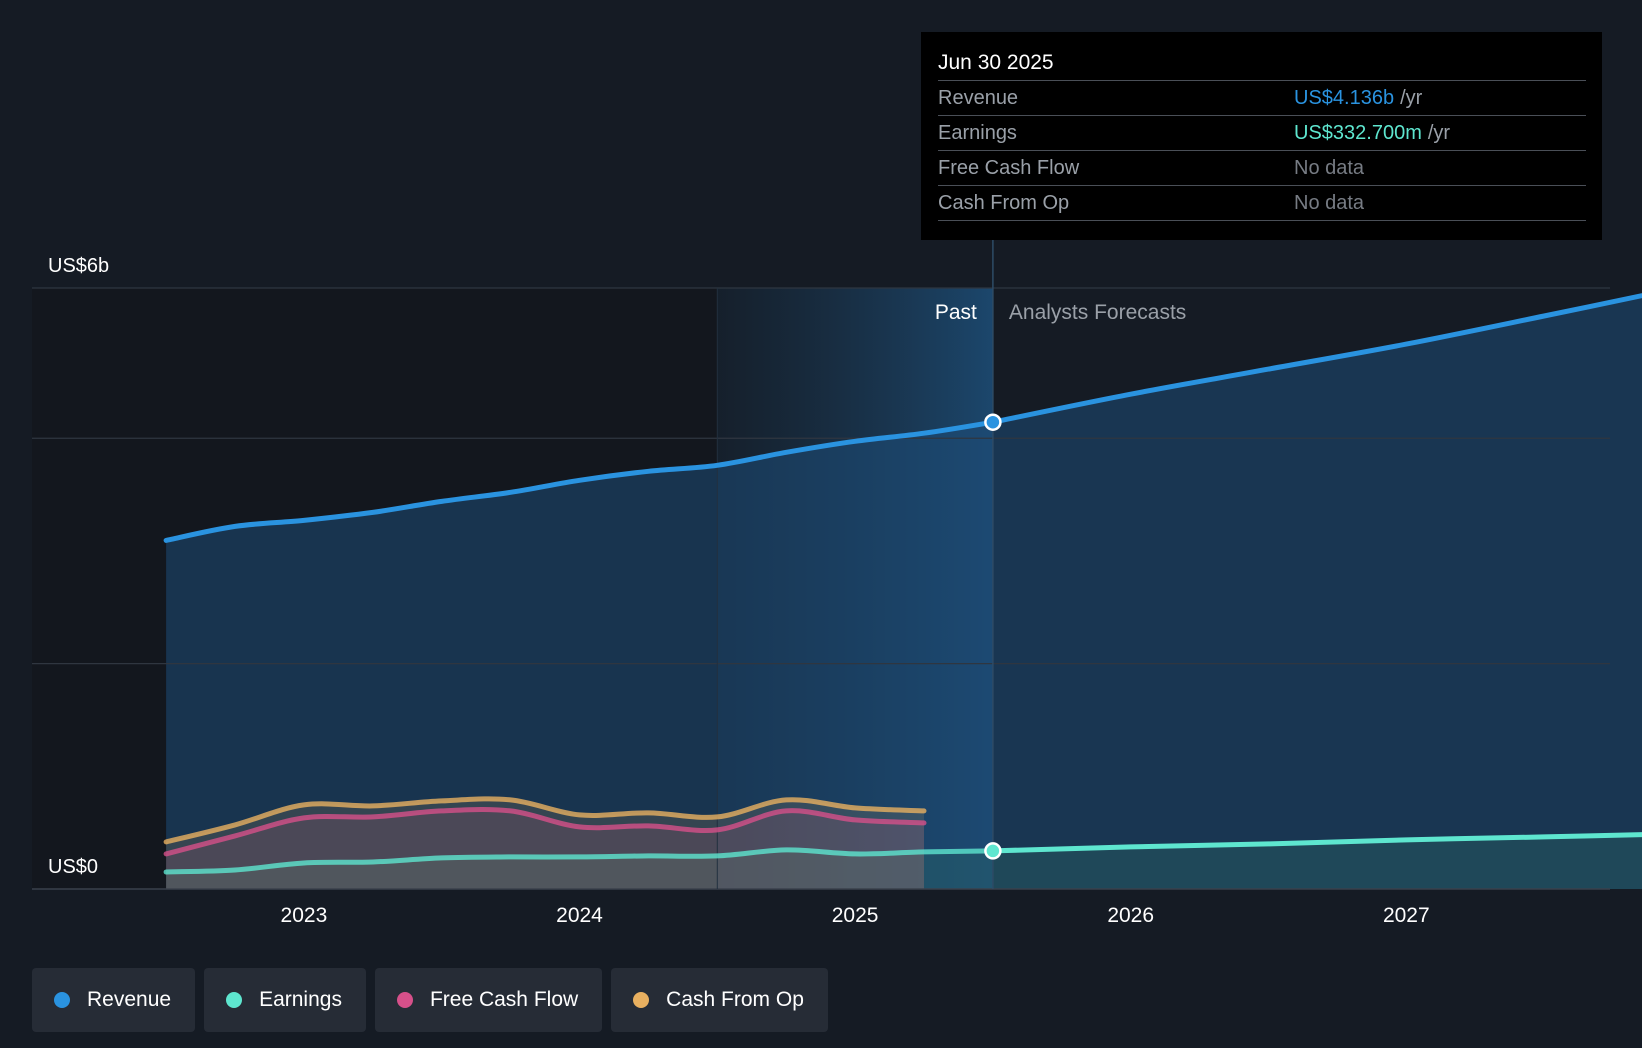 This screenshot has width=1642, height=1048. What do you see at coordinates (1344, 98) in the screenshot?
I see `tooltip-value: US$4.136b` at bounding box center [1344, 98].